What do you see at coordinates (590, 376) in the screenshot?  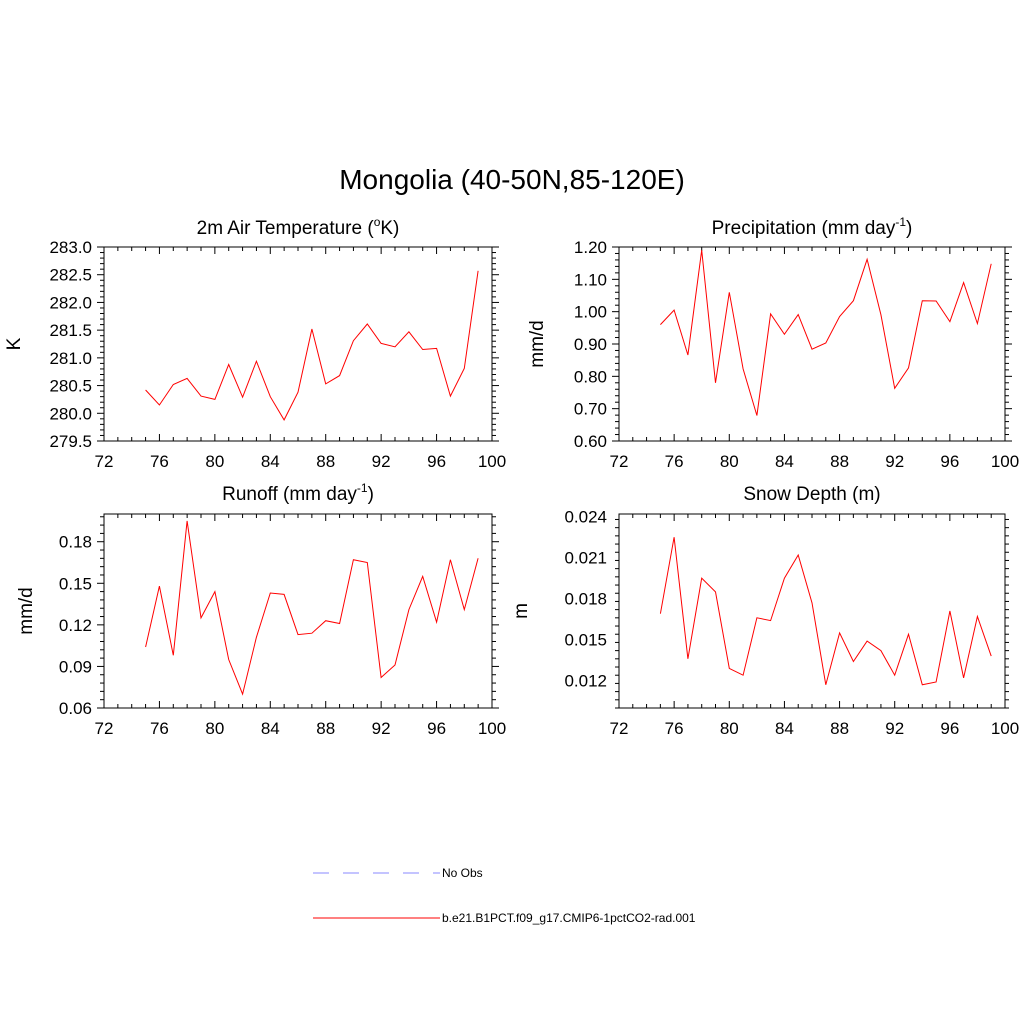 I see `y-tick-label: 0.80` at bounding box center [590, 376].